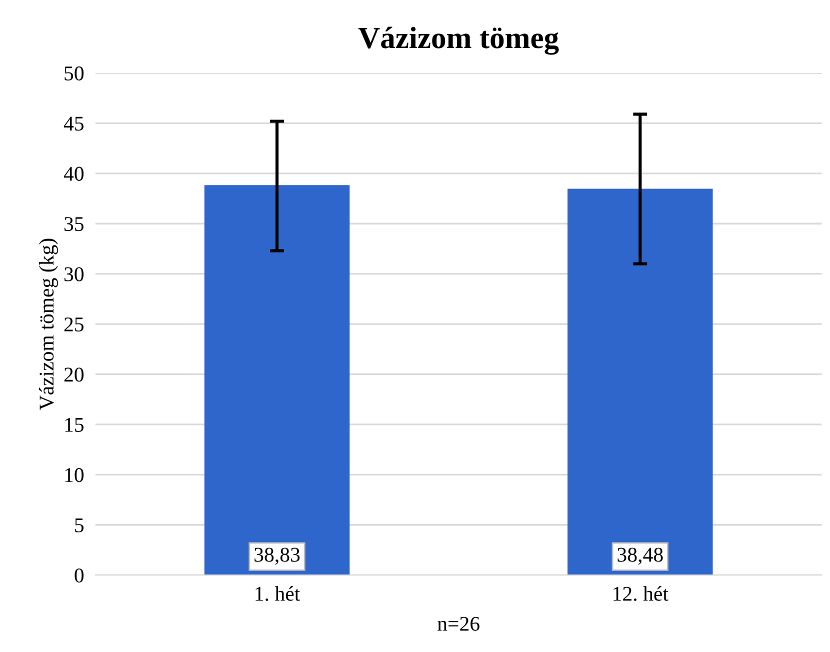 This screenshot has width=830, height=652. What do you see at coordinates (79, 575) in the screenshot?
I see `y-tick-label: 0` at bounding box center [79, 575].